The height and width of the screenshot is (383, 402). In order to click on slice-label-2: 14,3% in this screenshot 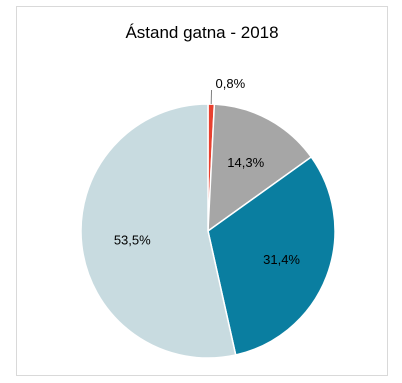, I will do `click(245, 162)`.